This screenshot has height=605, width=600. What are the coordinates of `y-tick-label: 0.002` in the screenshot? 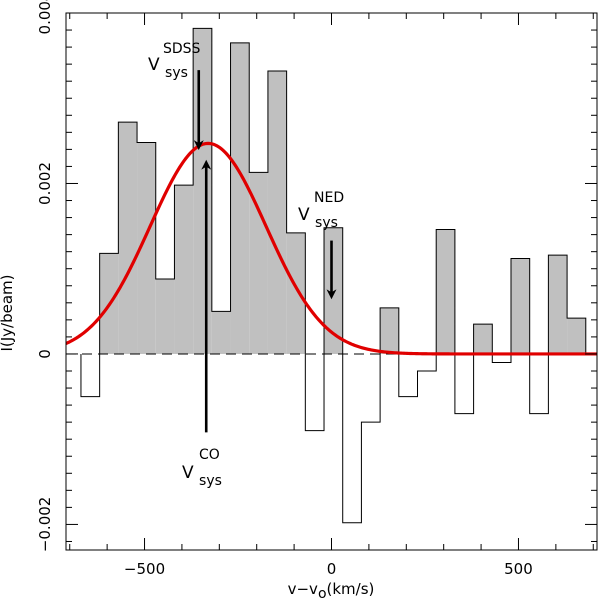 It's located at (45, 183).